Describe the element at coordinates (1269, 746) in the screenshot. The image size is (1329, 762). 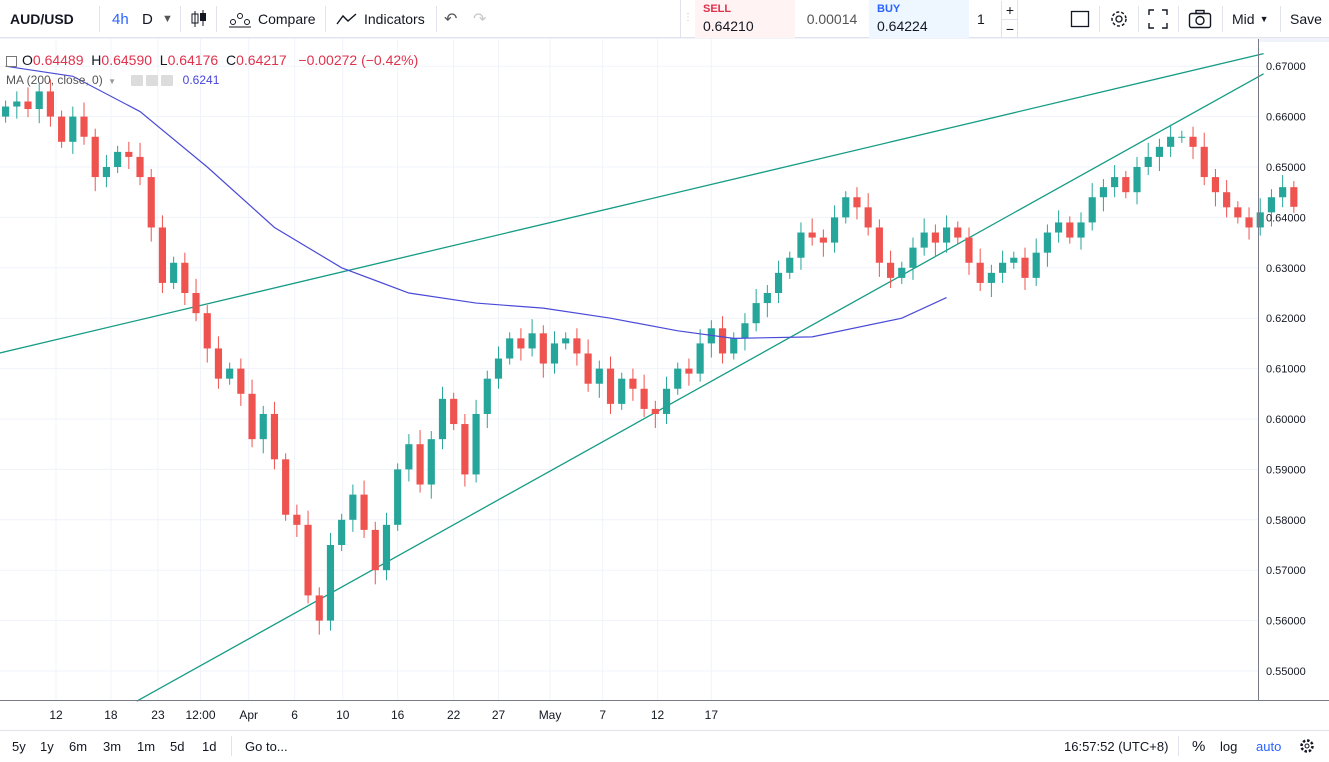
I see `auto-toggle: auto` at that location.